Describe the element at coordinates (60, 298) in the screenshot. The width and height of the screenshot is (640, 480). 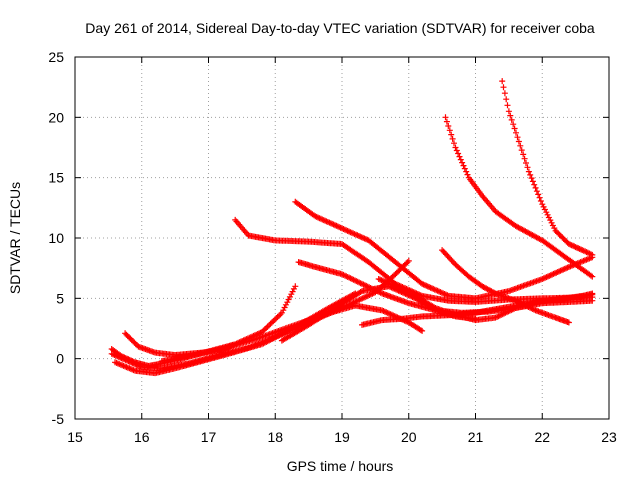
I see `y-tick-label: 5` at that location.